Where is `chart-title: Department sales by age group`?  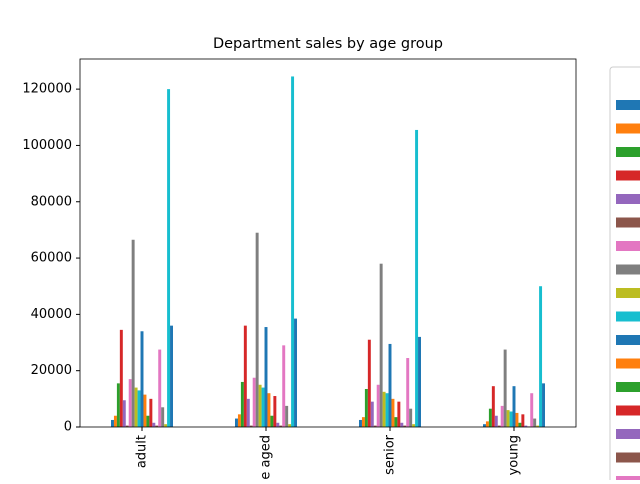
chart-title: Department sales by age group is located at coordinates (328, 44).